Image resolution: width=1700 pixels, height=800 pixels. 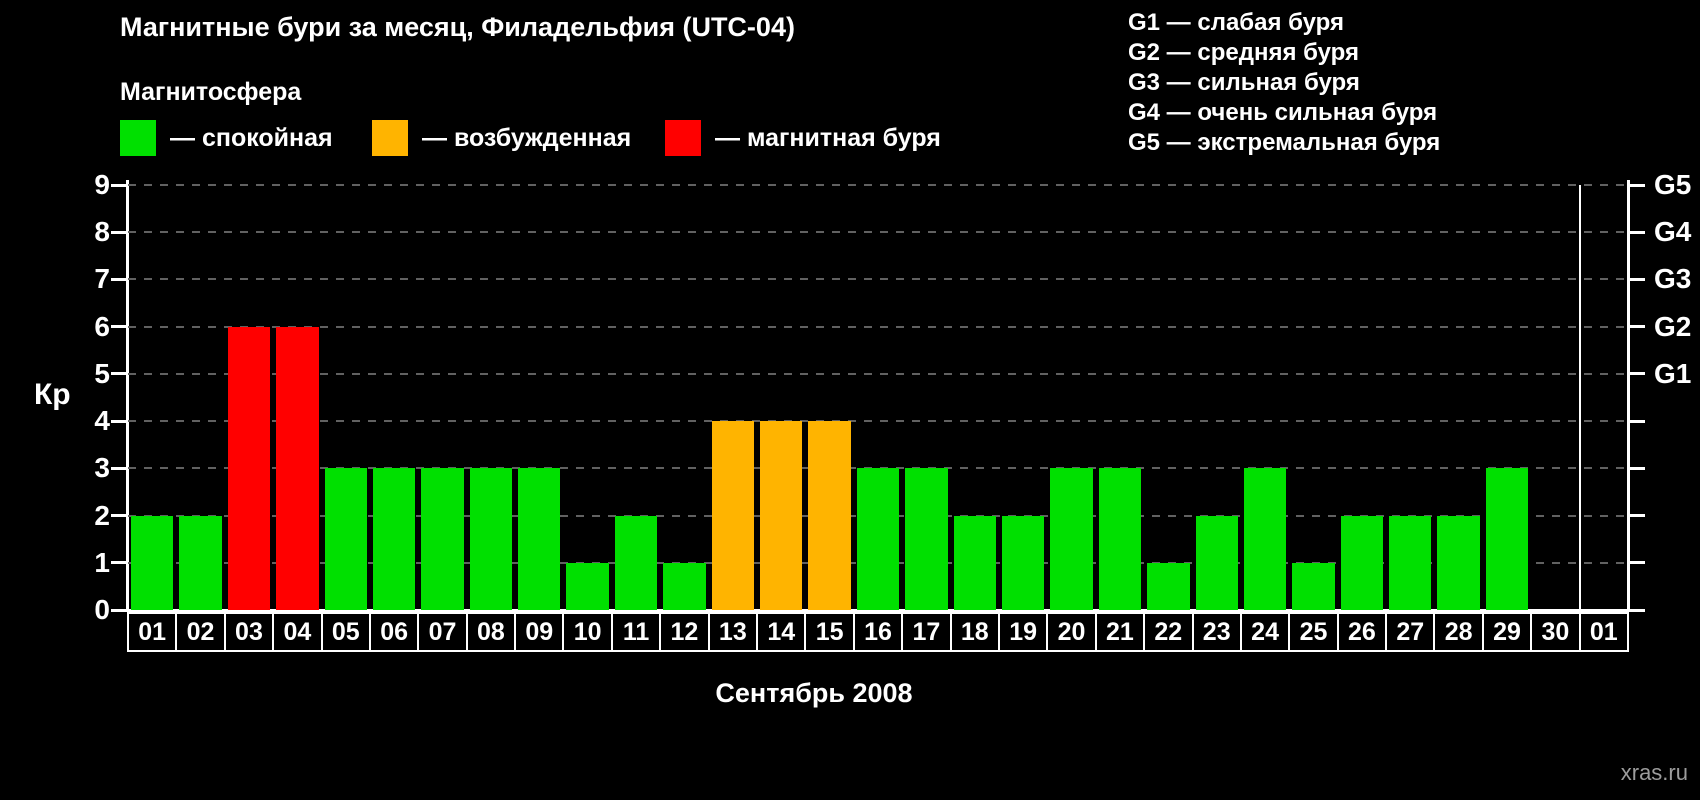 What do you see at coordinates (1458, 632) in the screenshot?
I see `x-axis-day-label: 28` at bounding box center [1458, 632].